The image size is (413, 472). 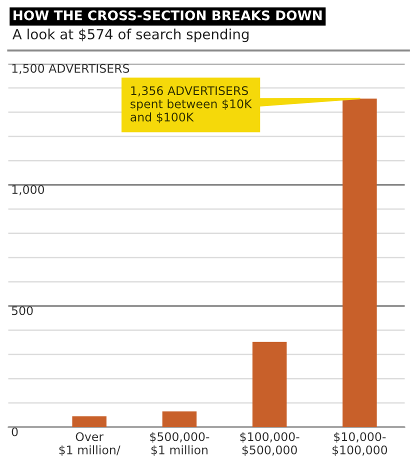 I want to click on x-tick-label: $500,000- $1 million, so click(x=180, y=444).